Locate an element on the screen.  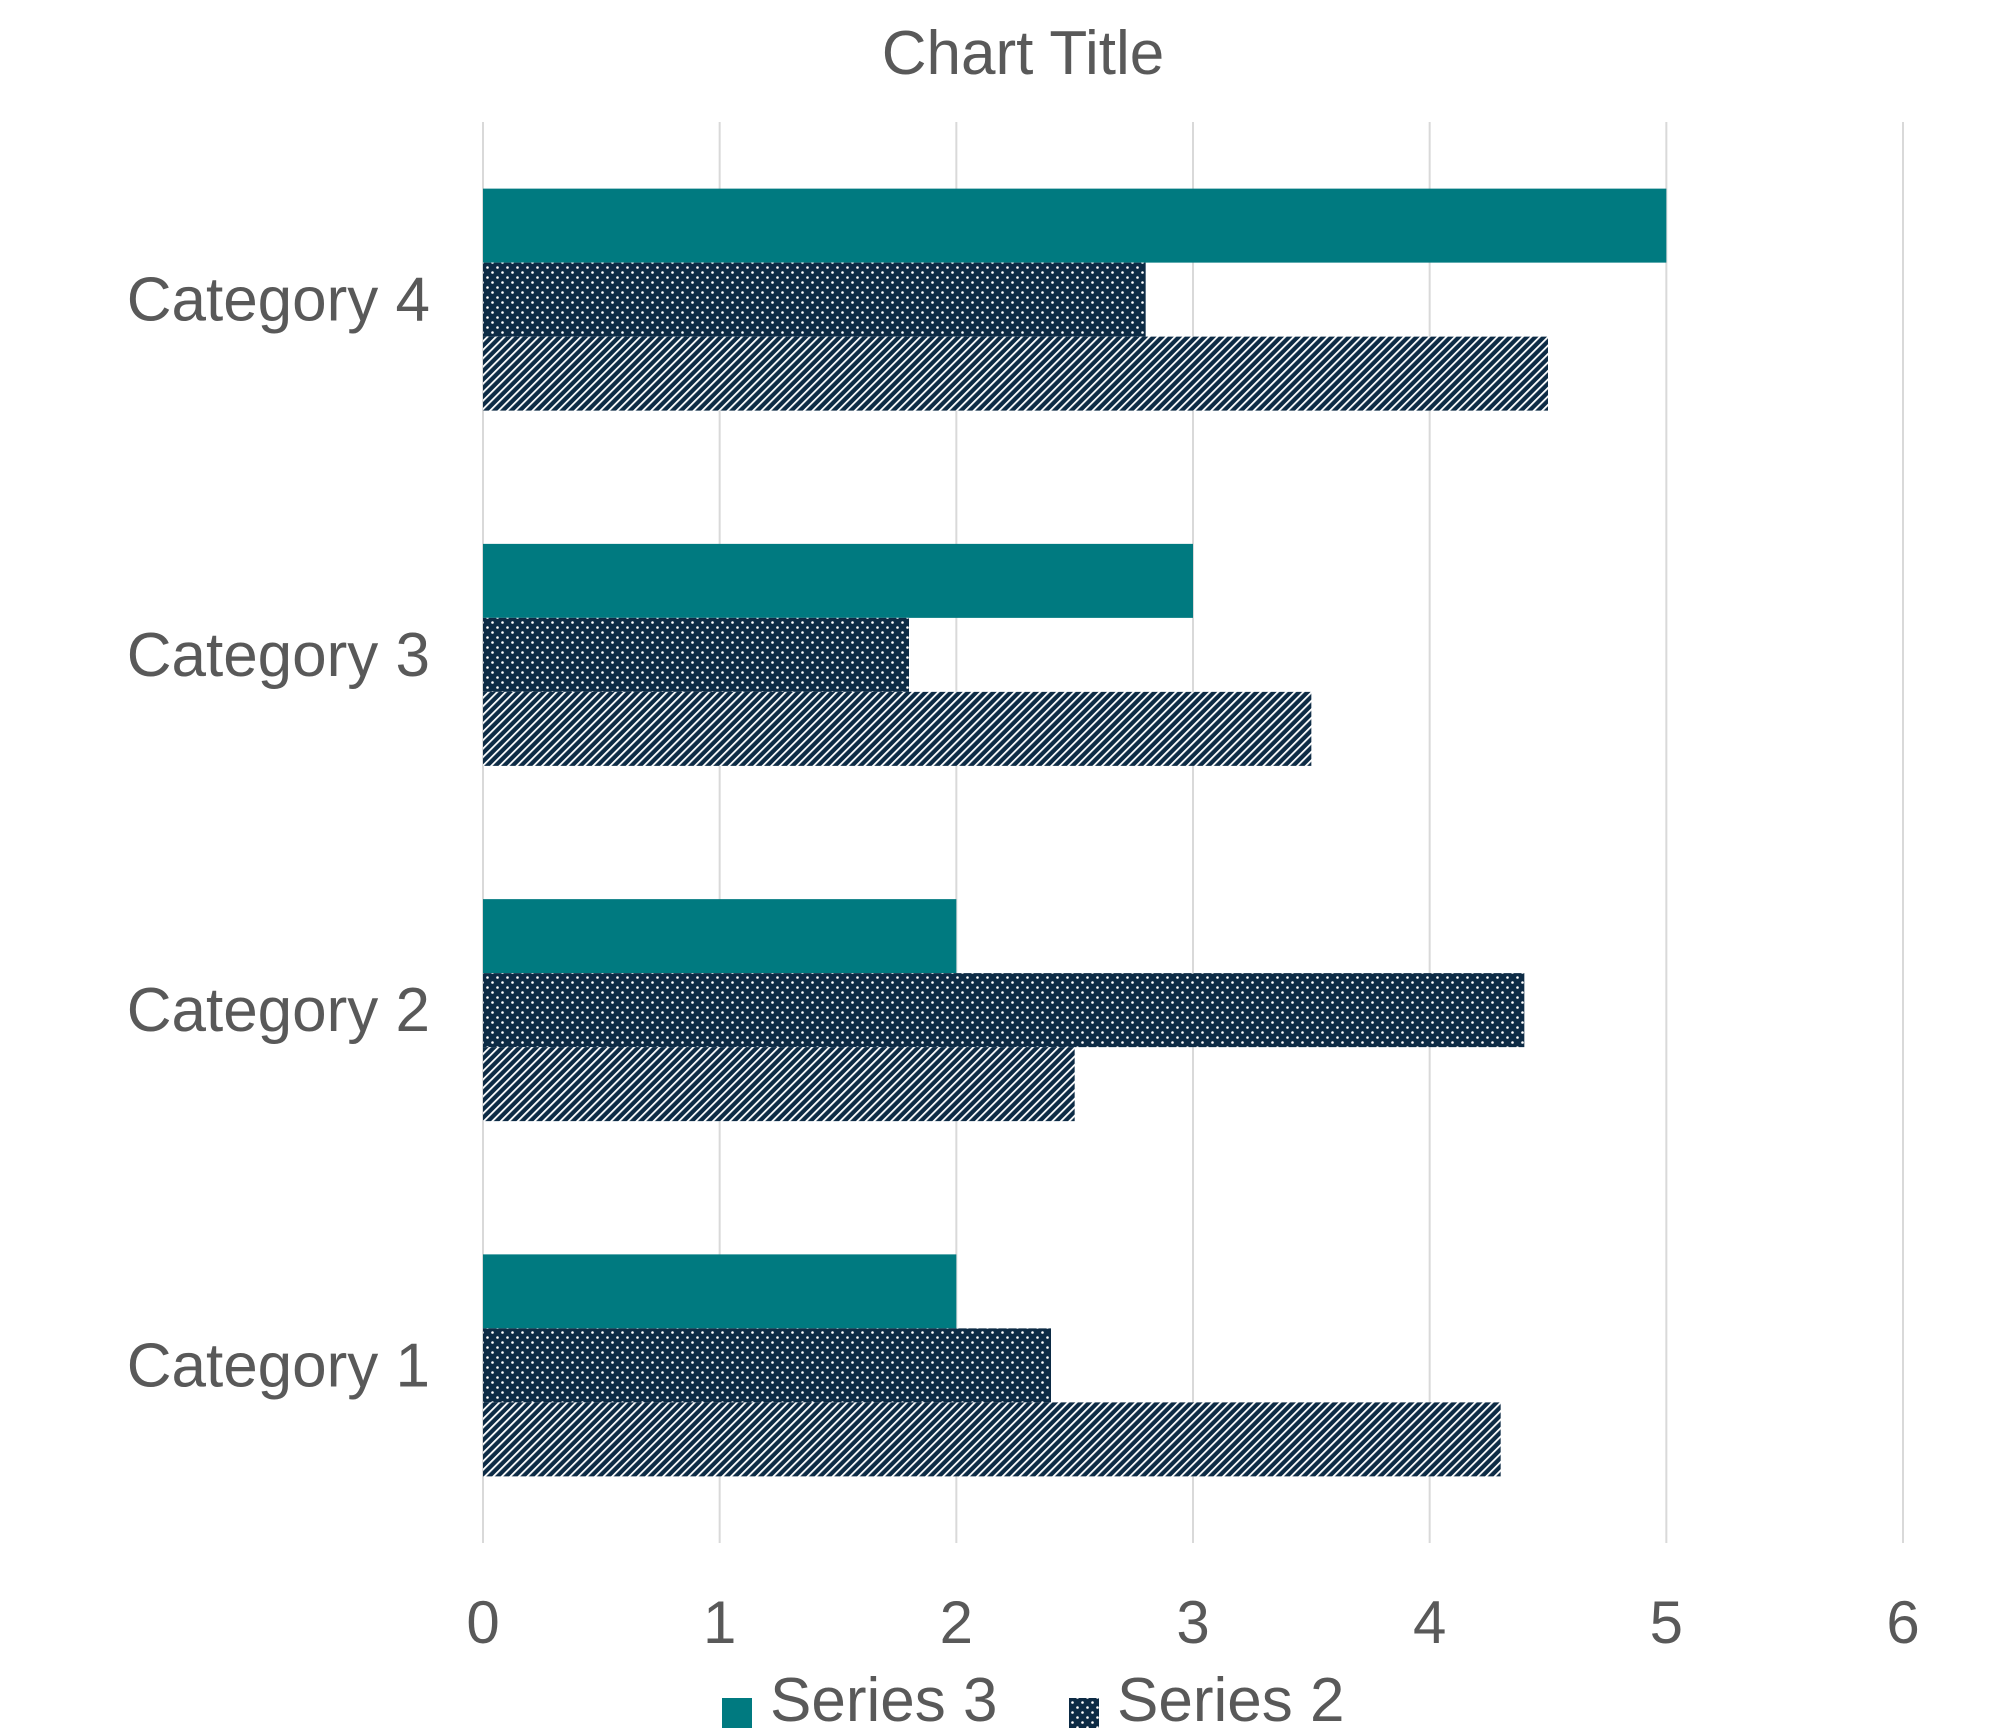
category-label: Category 4 is located at coordinates (278, 300).